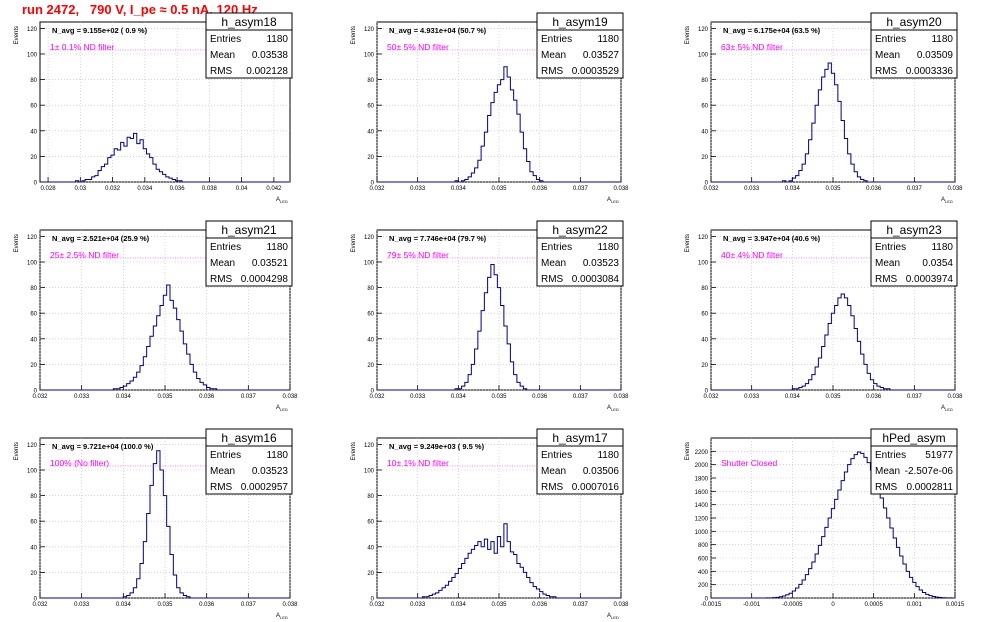  I want to click on y-tick-label: 1800, so click(702, 480).